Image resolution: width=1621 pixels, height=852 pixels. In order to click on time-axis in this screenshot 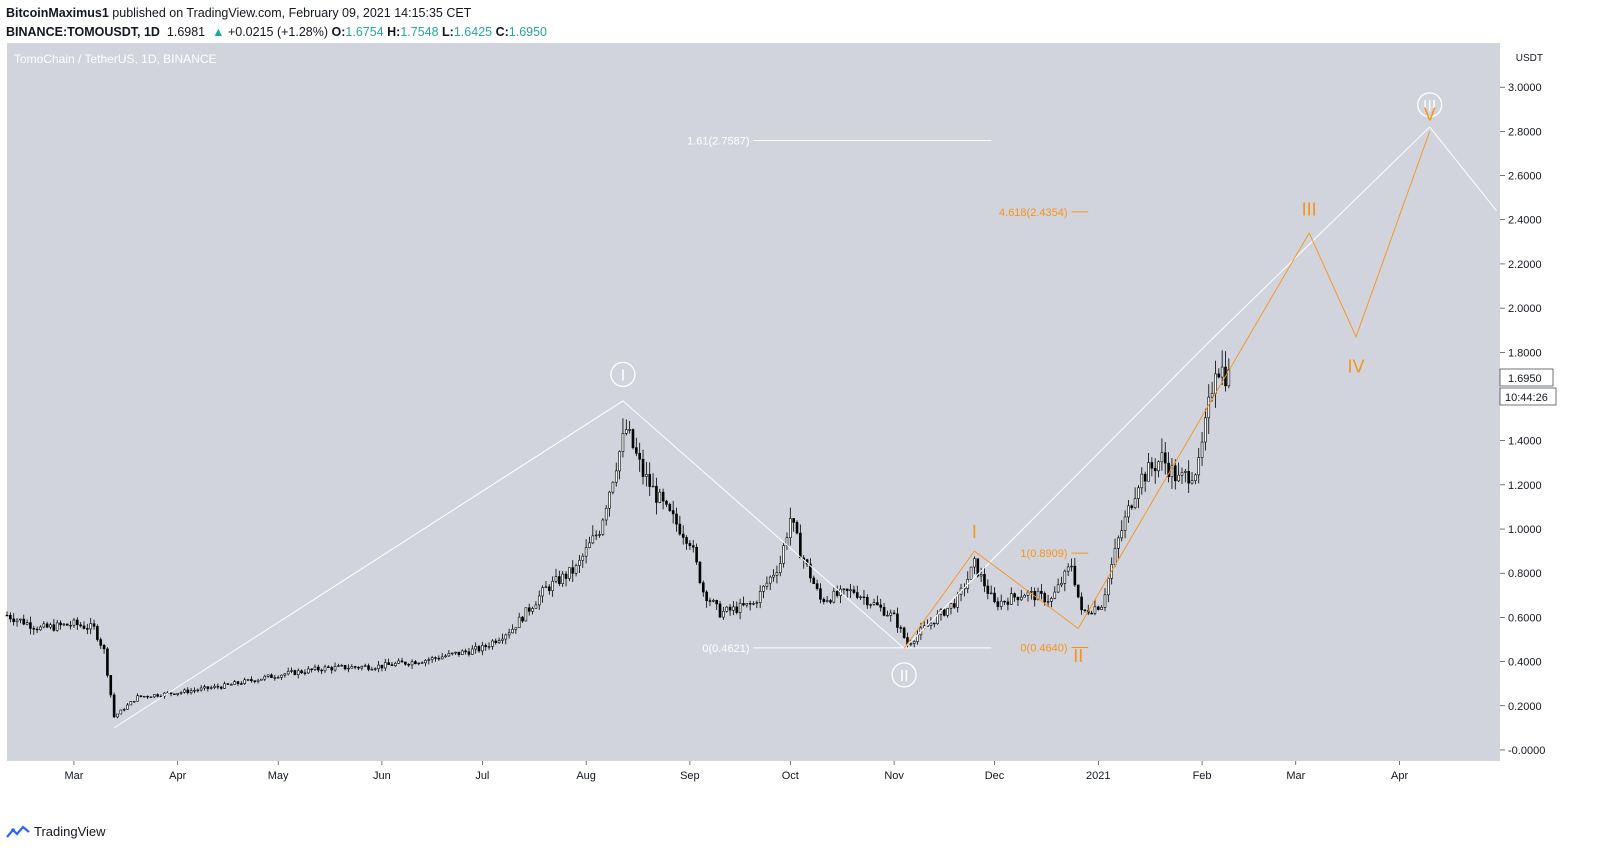, I will do `click(753, 775)`.